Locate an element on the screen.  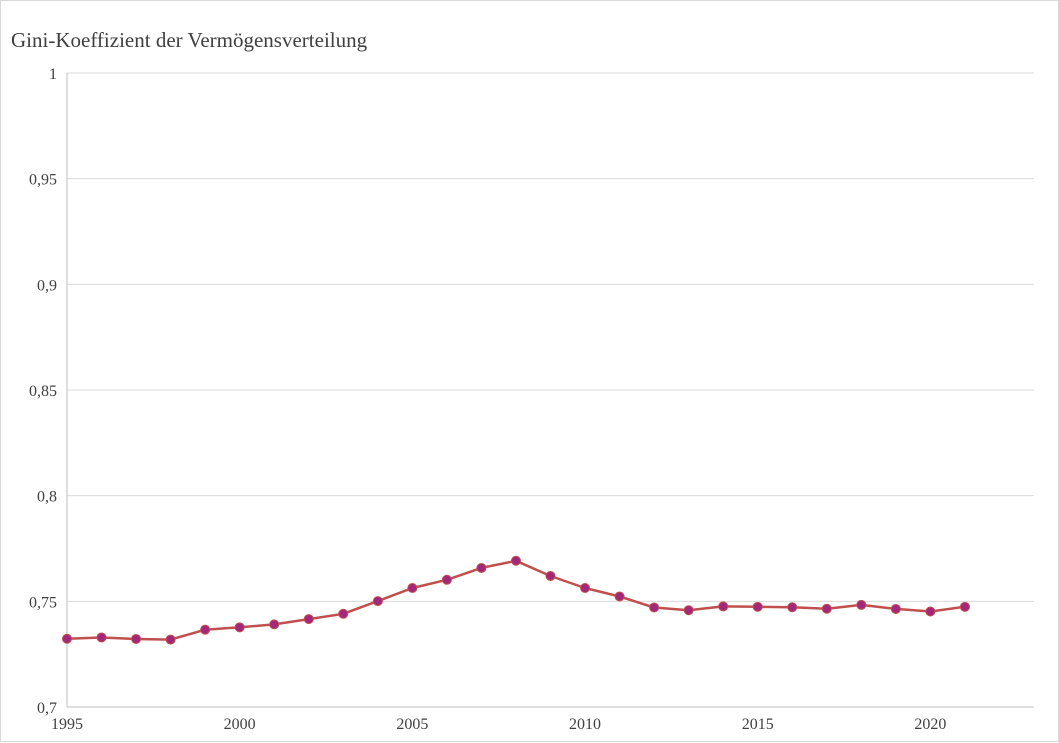
y-tick-label: 0,85 is located at coordinates (43, 391).